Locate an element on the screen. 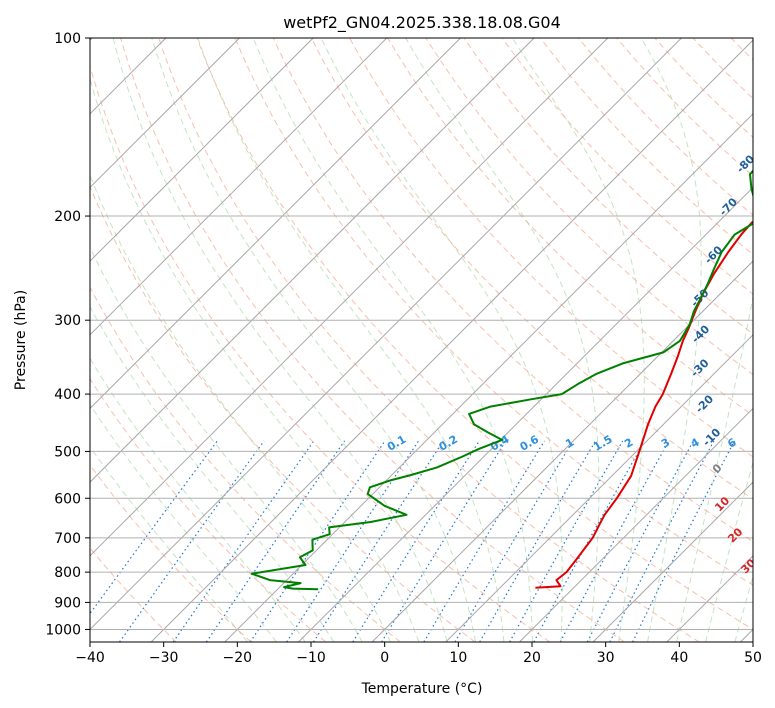 This screenshot has height=708, width=775. x-tick-label: 50 is located at coordinates (753, 658).